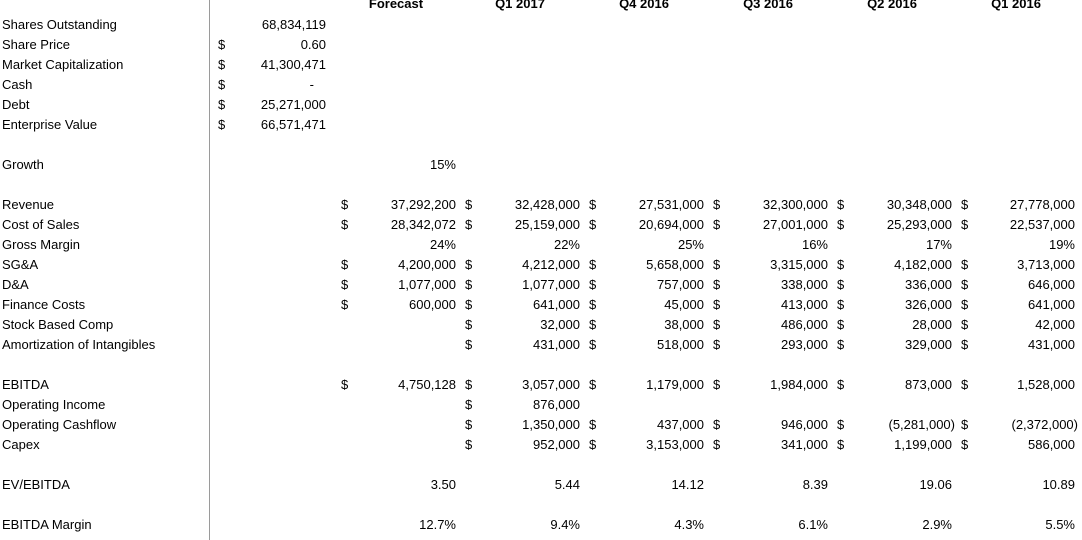 Image resolution: width=1082 pixels, height=540 pixels. What do you see at coordinates (547, 204) in the screenshot?
I see `revenue-value-1: 32,428,000` at bounding box center [547, 204].